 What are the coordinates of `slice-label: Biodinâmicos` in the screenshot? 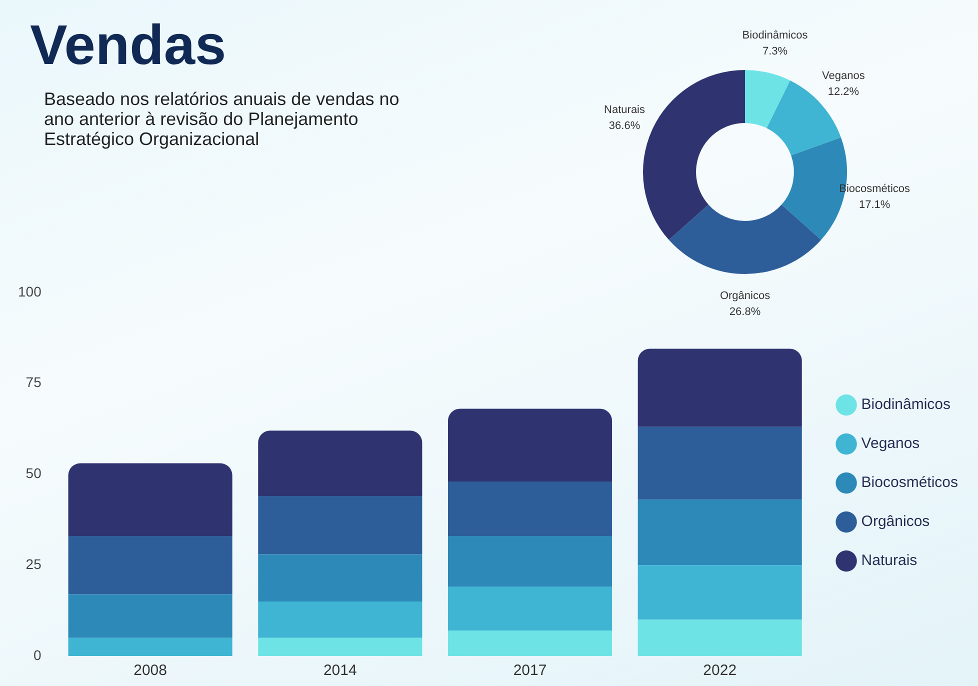 It's located at (775, 35).